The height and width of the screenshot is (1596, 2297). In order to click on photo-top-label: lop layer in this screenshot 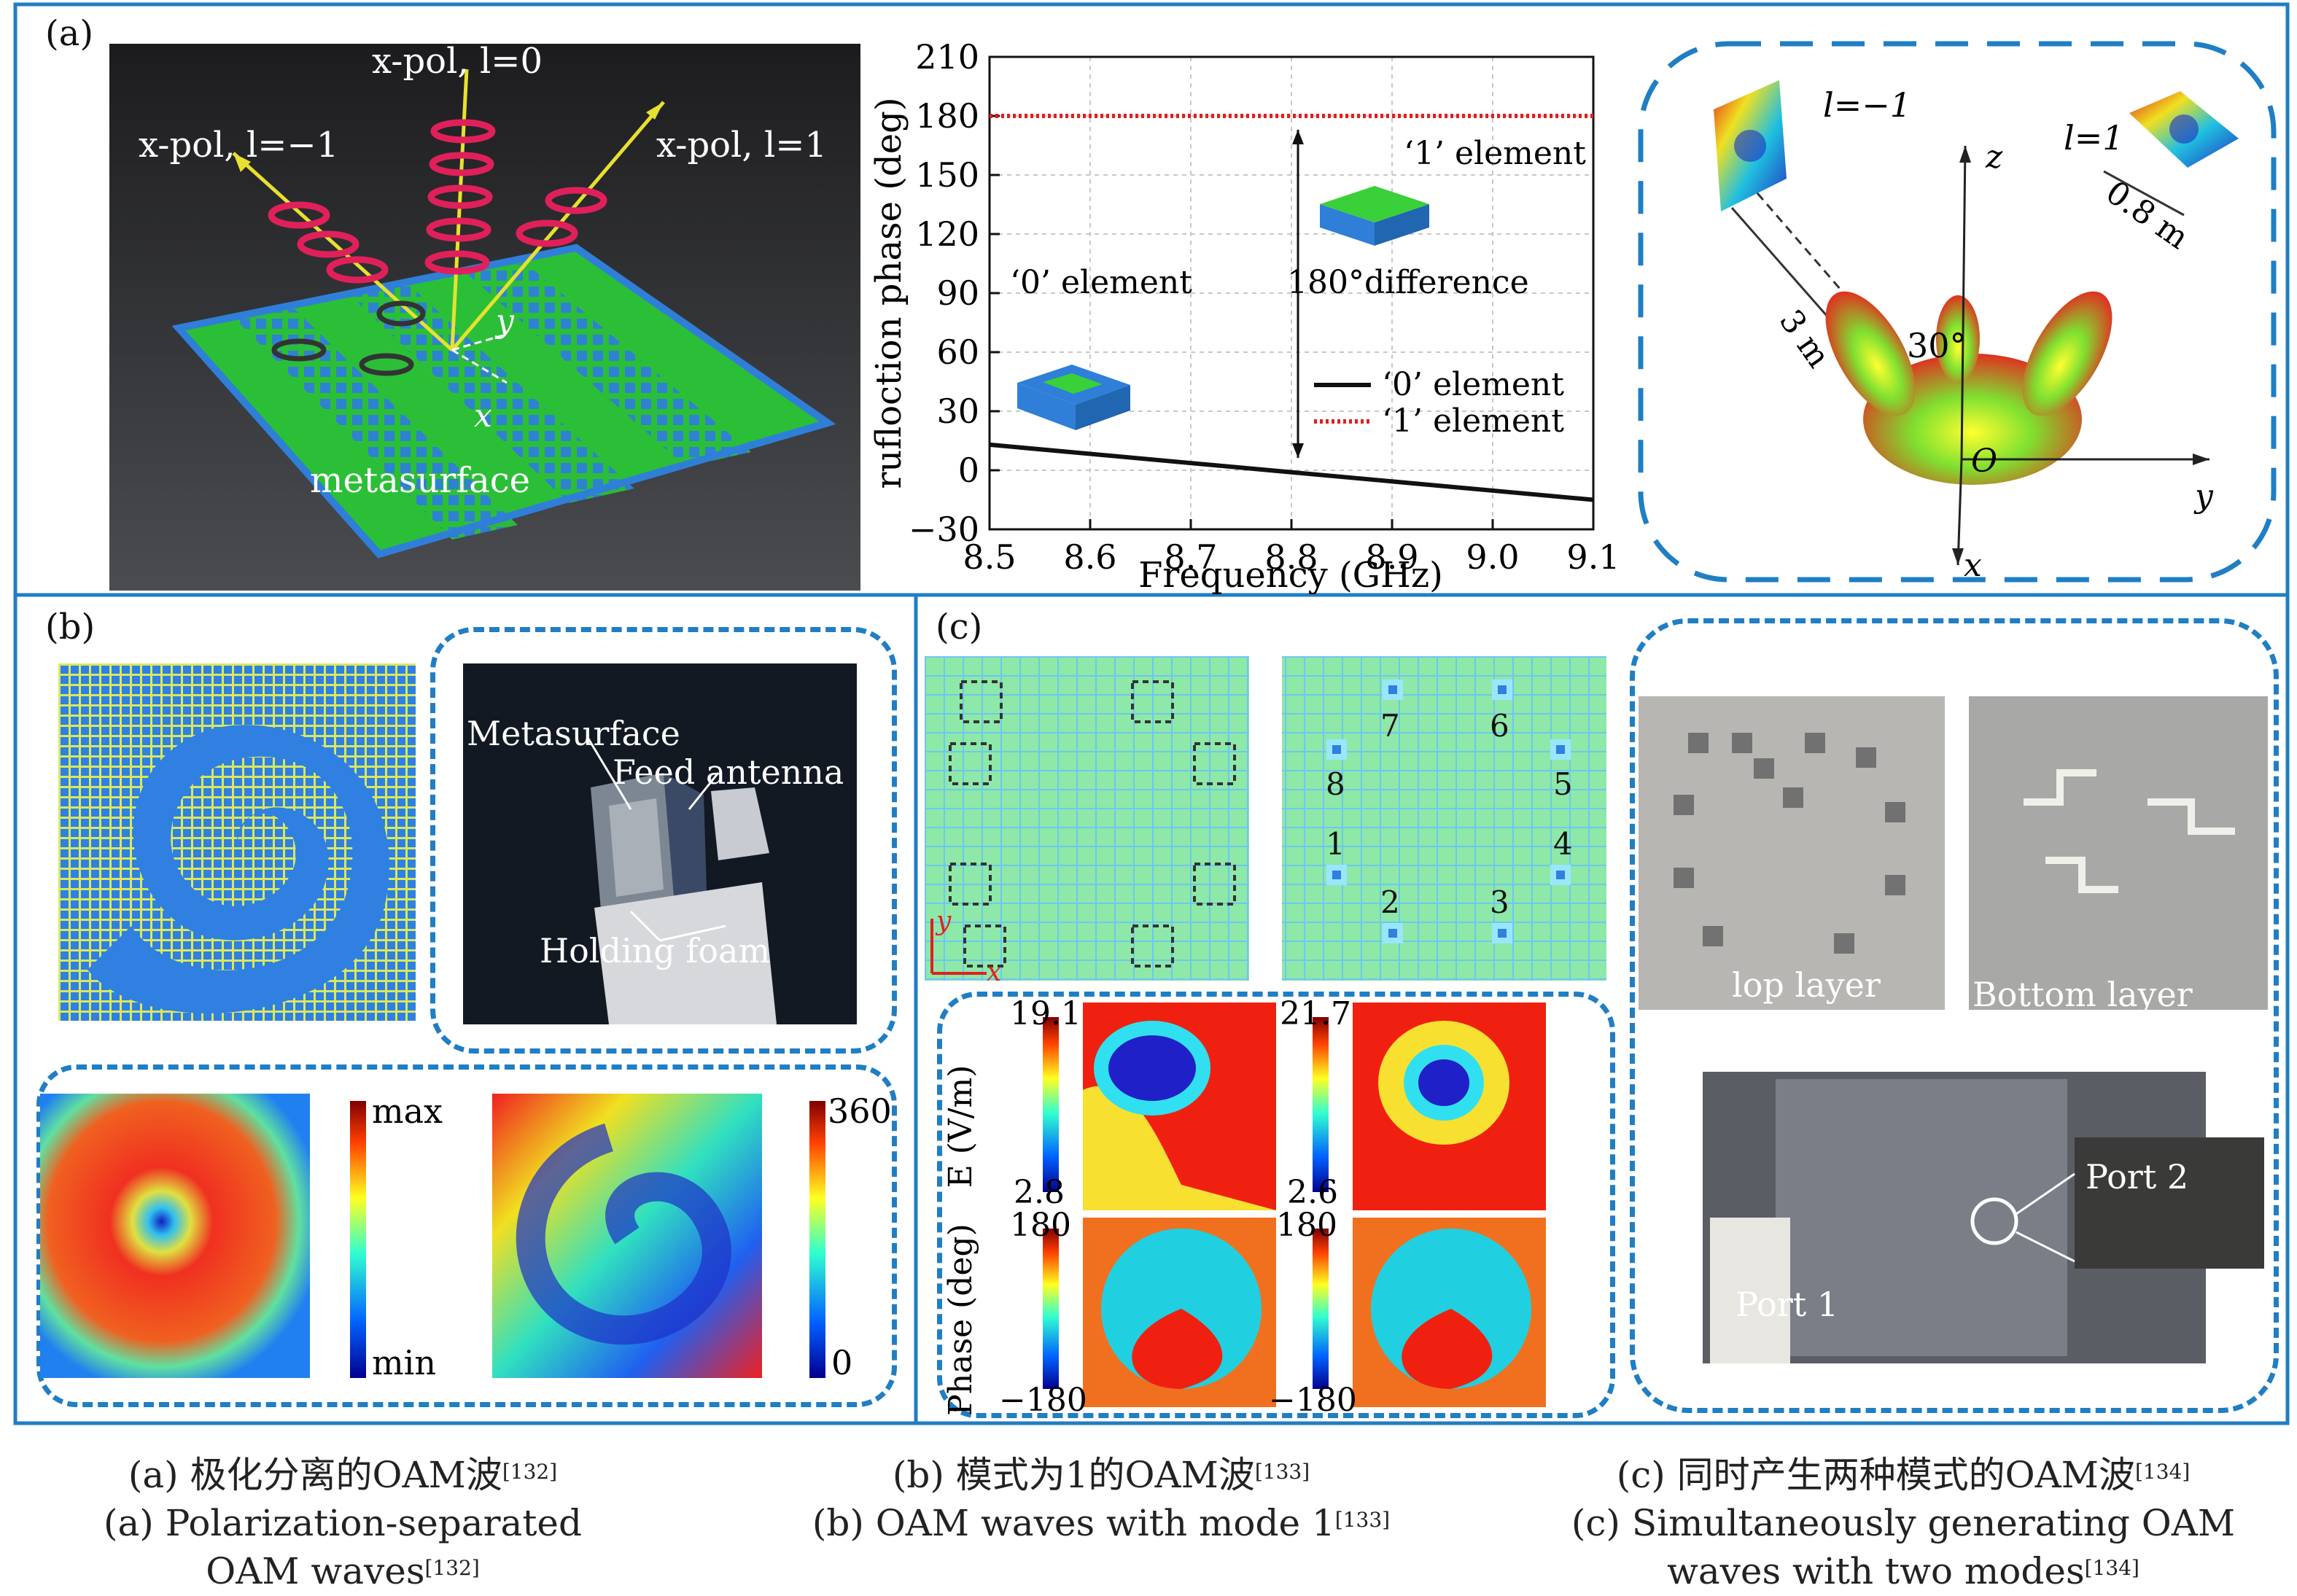, I will do `click(1807, 985)`.